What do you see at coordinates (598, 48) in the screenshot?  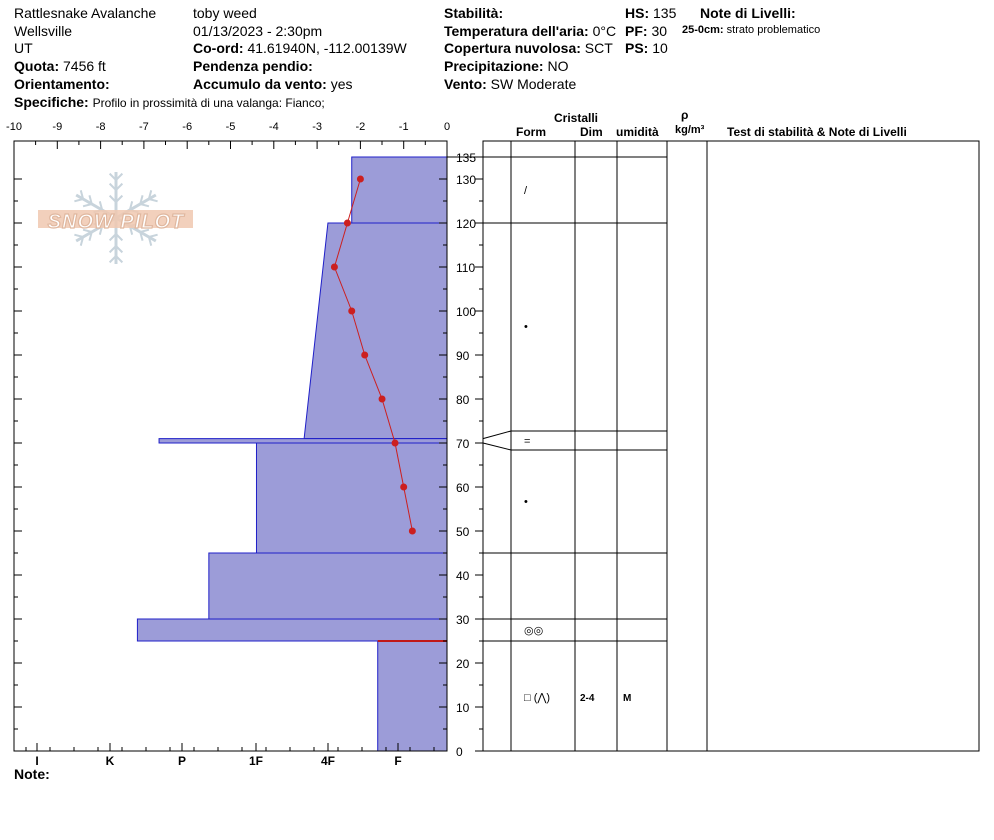 I see `cloud-value: SCT` at bounding box center [598, 48].